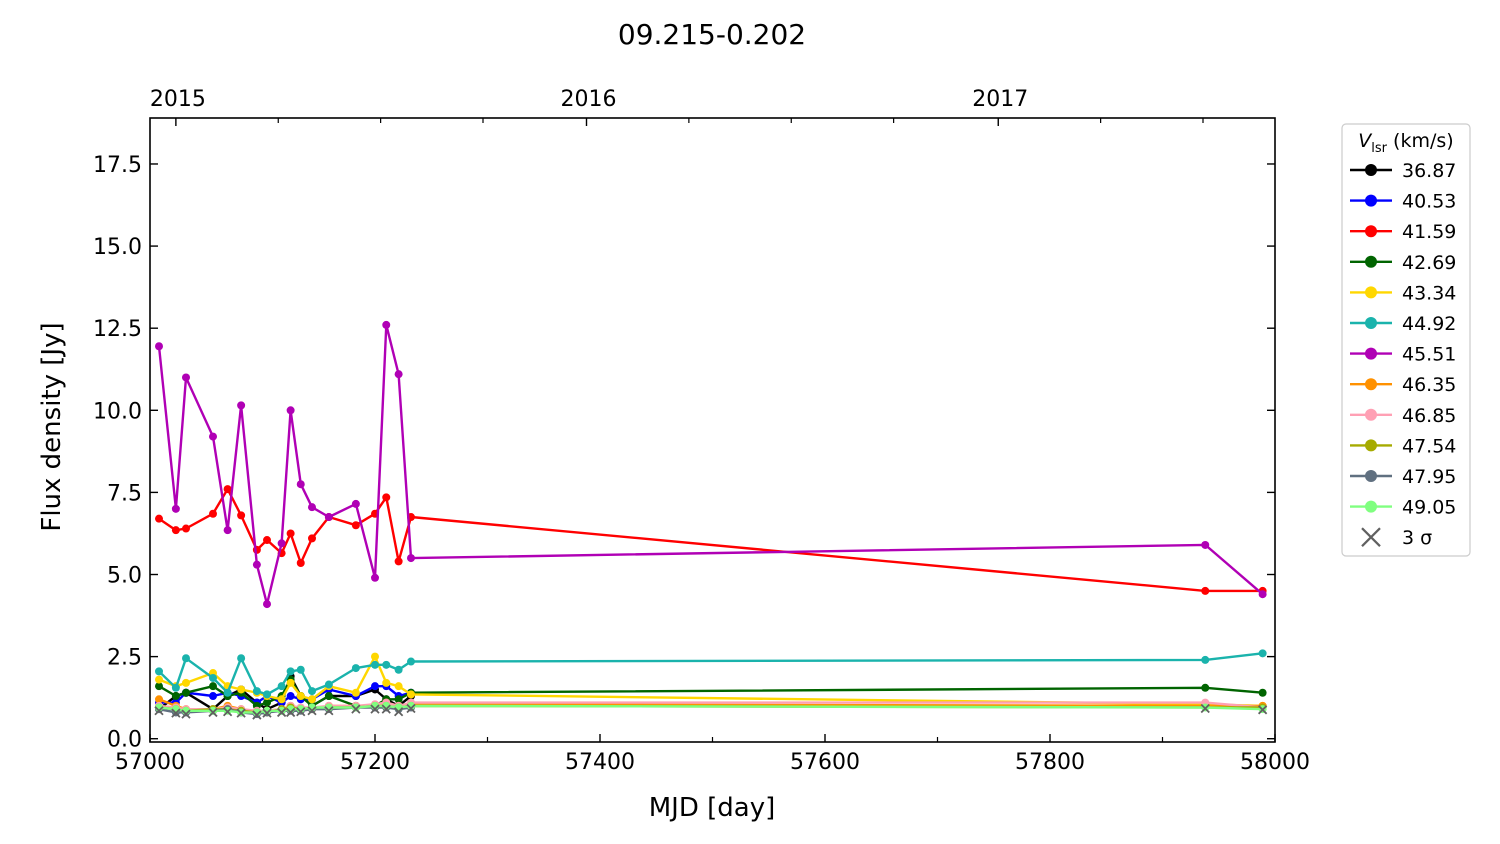 This screenshot has width=1500, height=844. Describe the element at coordinates (1429, 263) in the screenshot. I see `legend-label: 42.69` at that location.